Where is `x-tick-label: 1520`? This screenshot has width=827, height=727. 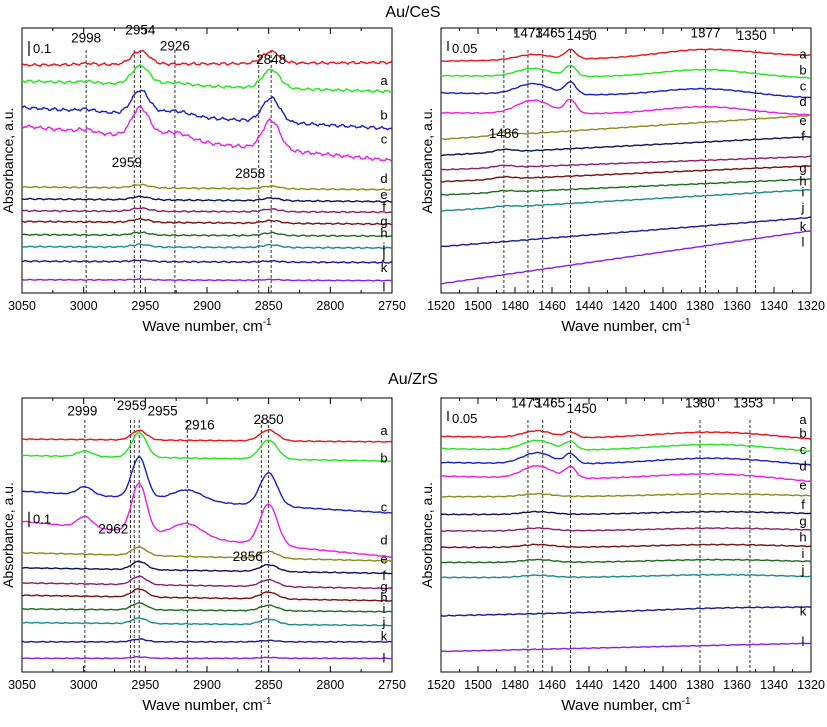
x-tick-label: 1520 is located at coordinates (441, 306).